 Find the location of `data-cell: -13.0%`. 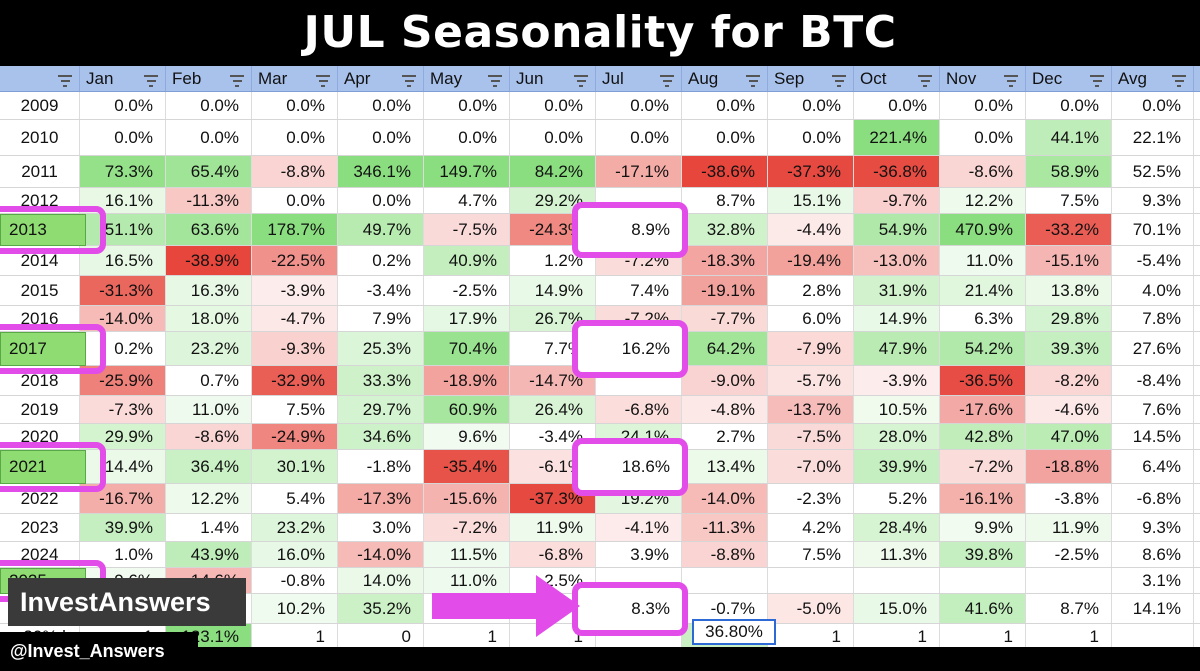

data-cell: -13.0% is located at coordinates (897, 260).